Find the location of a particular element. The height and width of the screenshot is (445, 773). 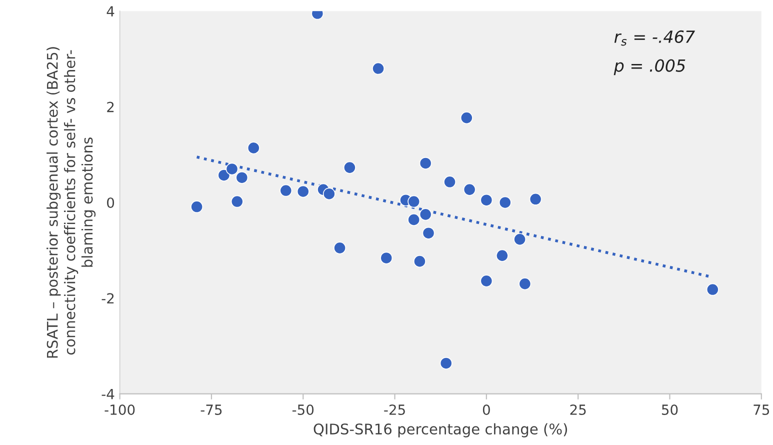

y-tick-label: 2 is located at coordinates (110, 107).